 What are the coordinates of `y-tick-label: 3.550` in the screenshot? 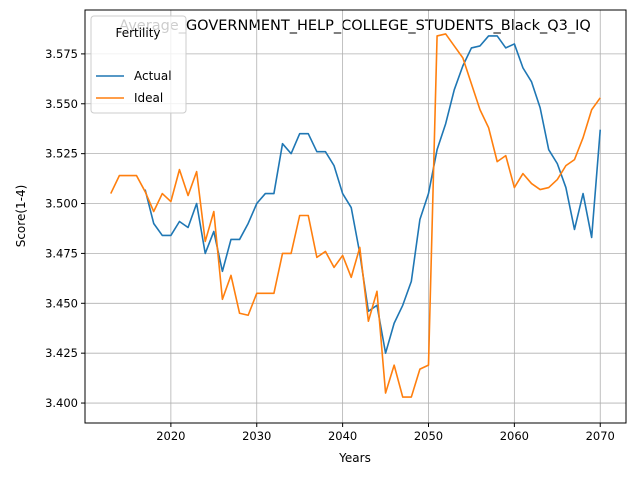 It's located at (61, 104).